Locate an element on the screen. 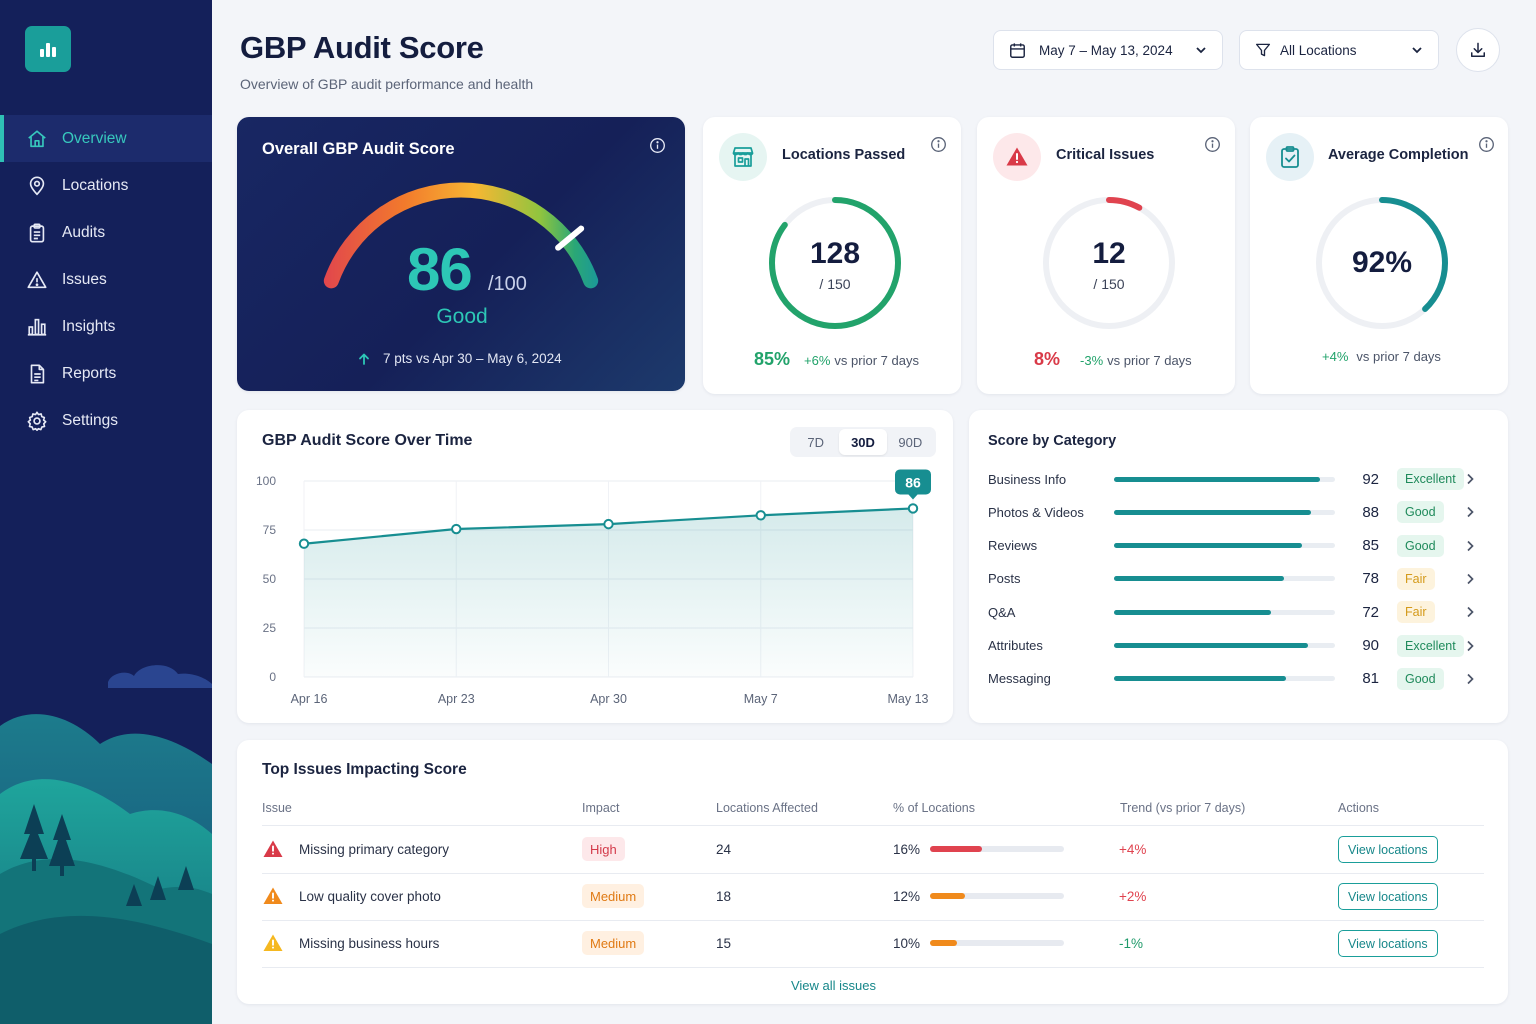 The height and width of the screenshot is (1024, 1536). average-completion-ring is located at coordinates (1382, 263).